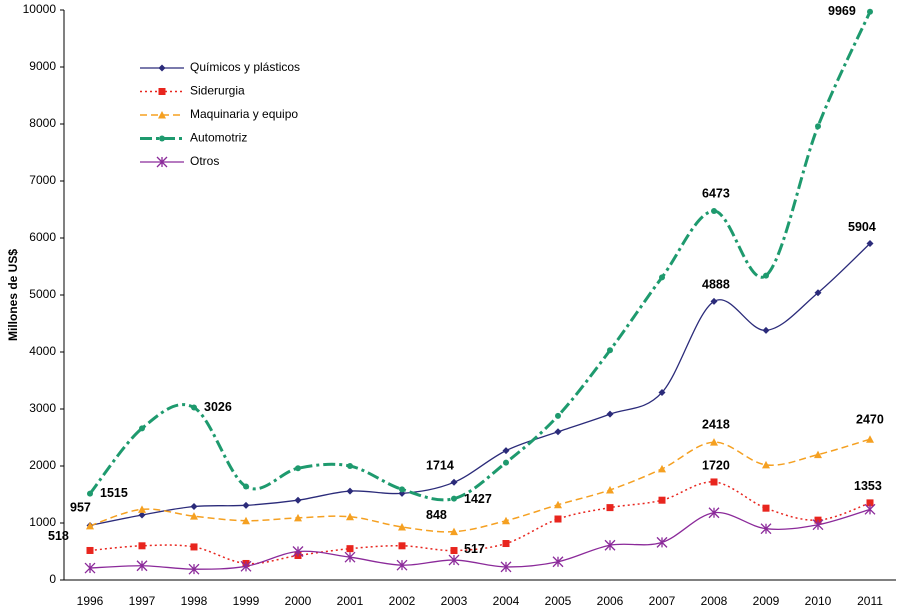 Image resolution: width=900 pixels, height=615 pixels. I want to click on data-label: 1515, so click(114, 493).